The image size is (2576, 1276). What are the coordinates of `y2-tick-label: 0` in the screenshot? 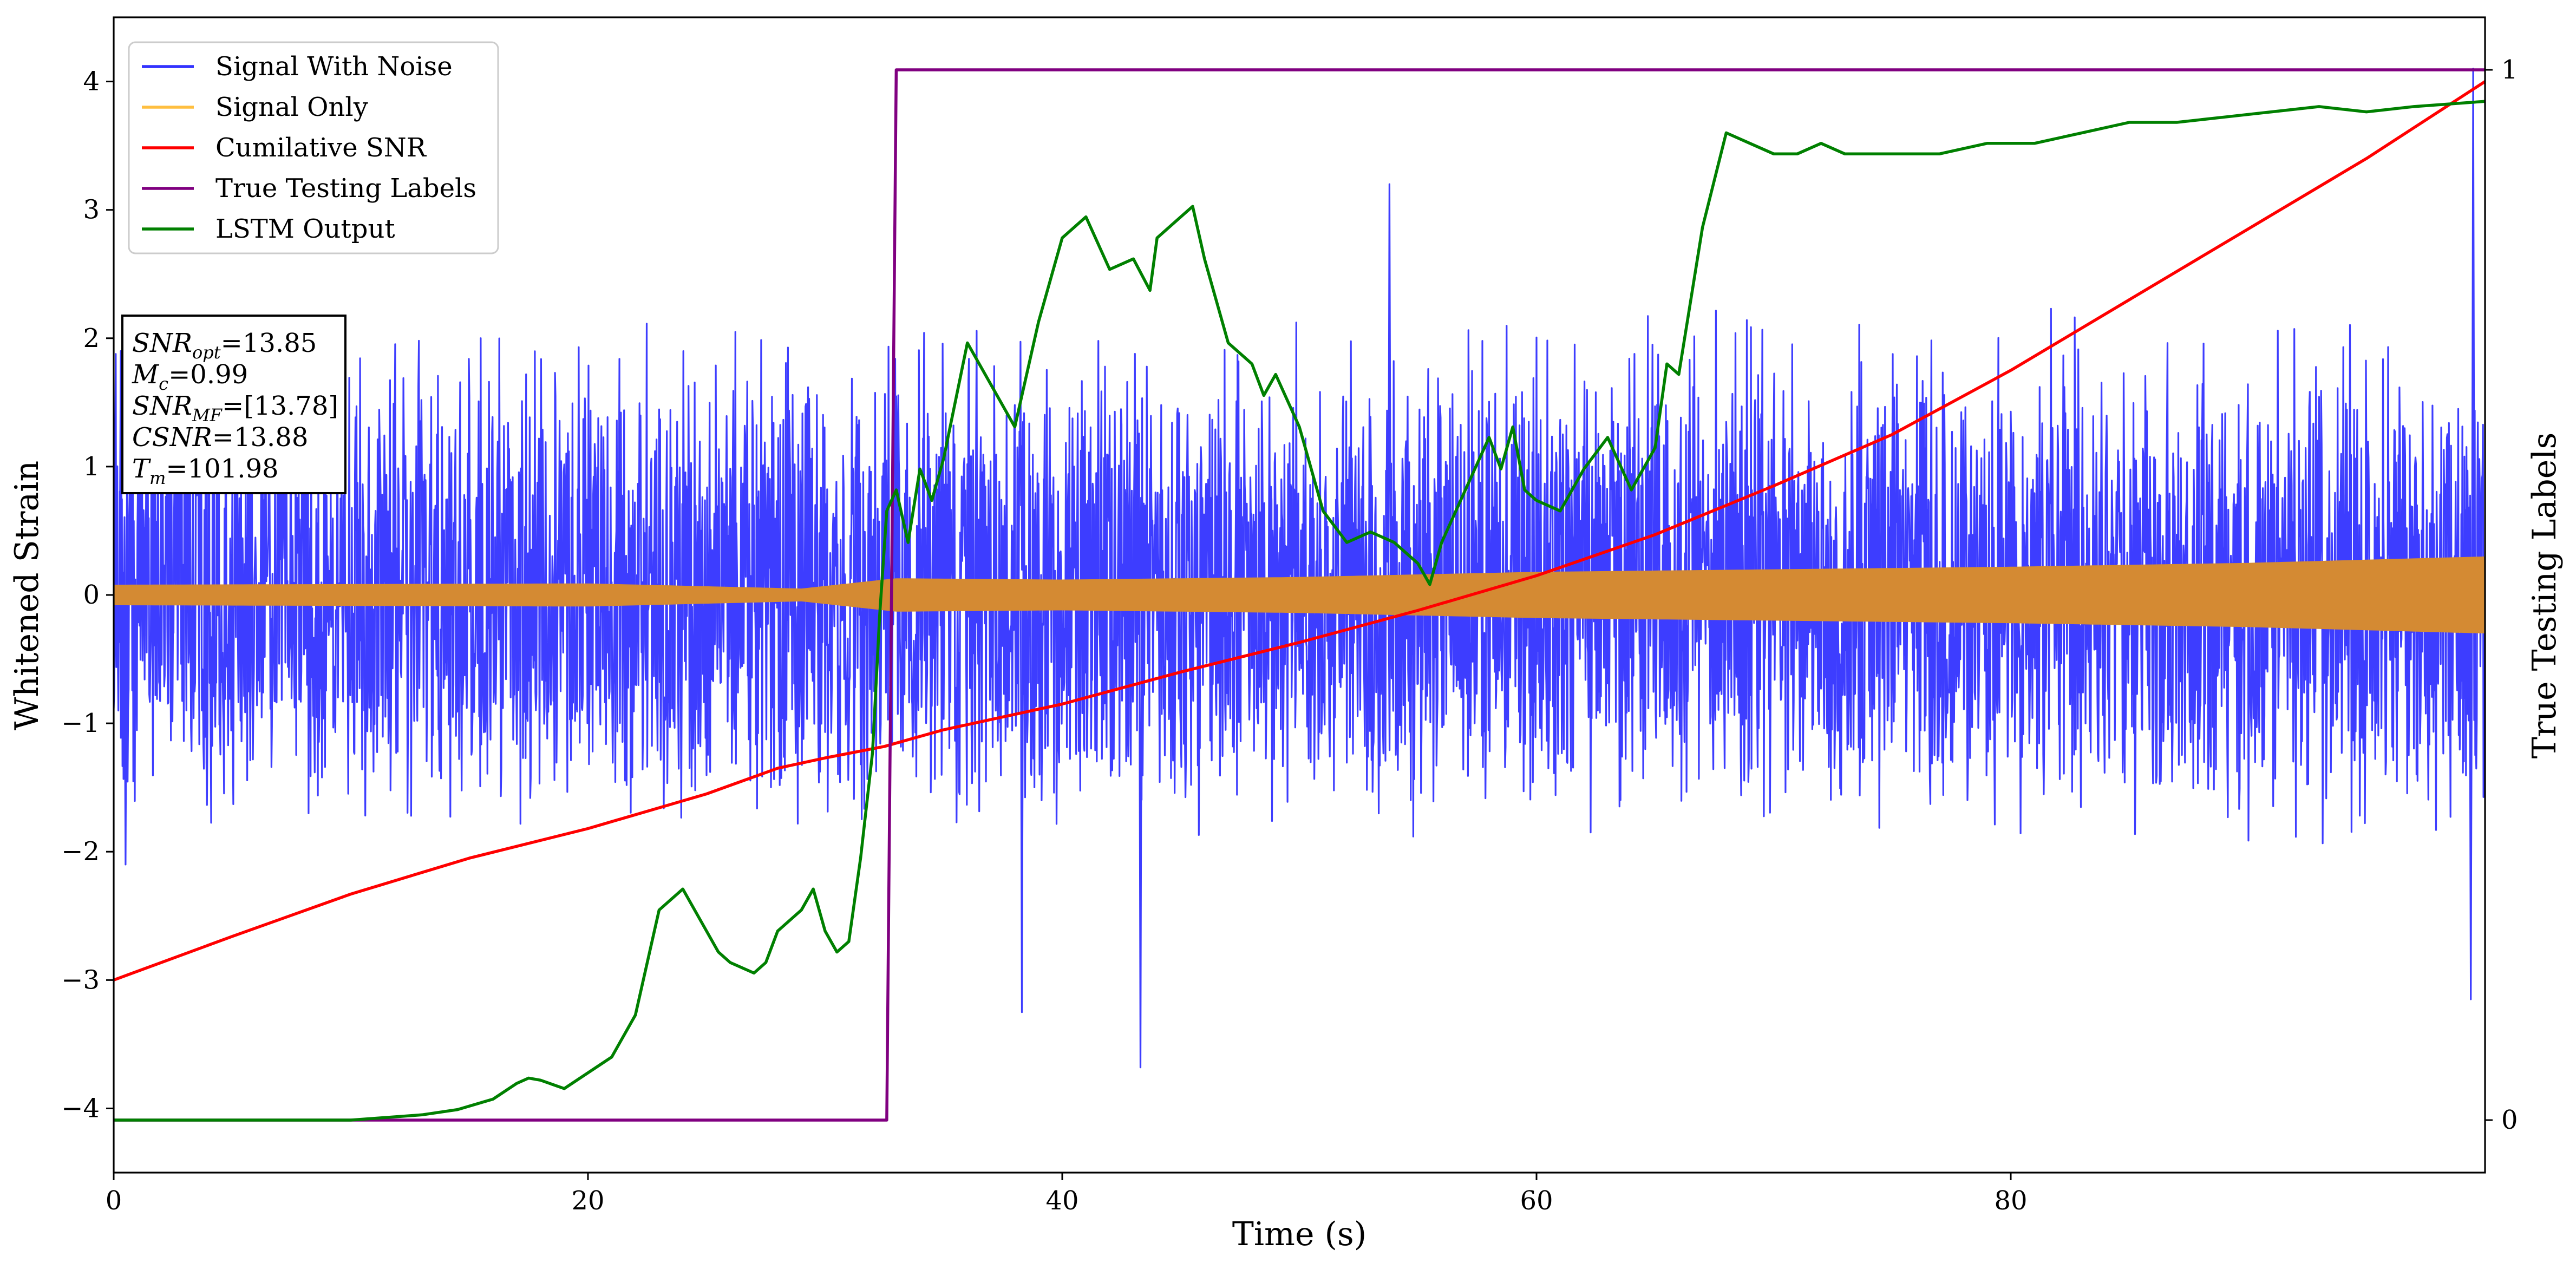 It's located at (2509, 1120).